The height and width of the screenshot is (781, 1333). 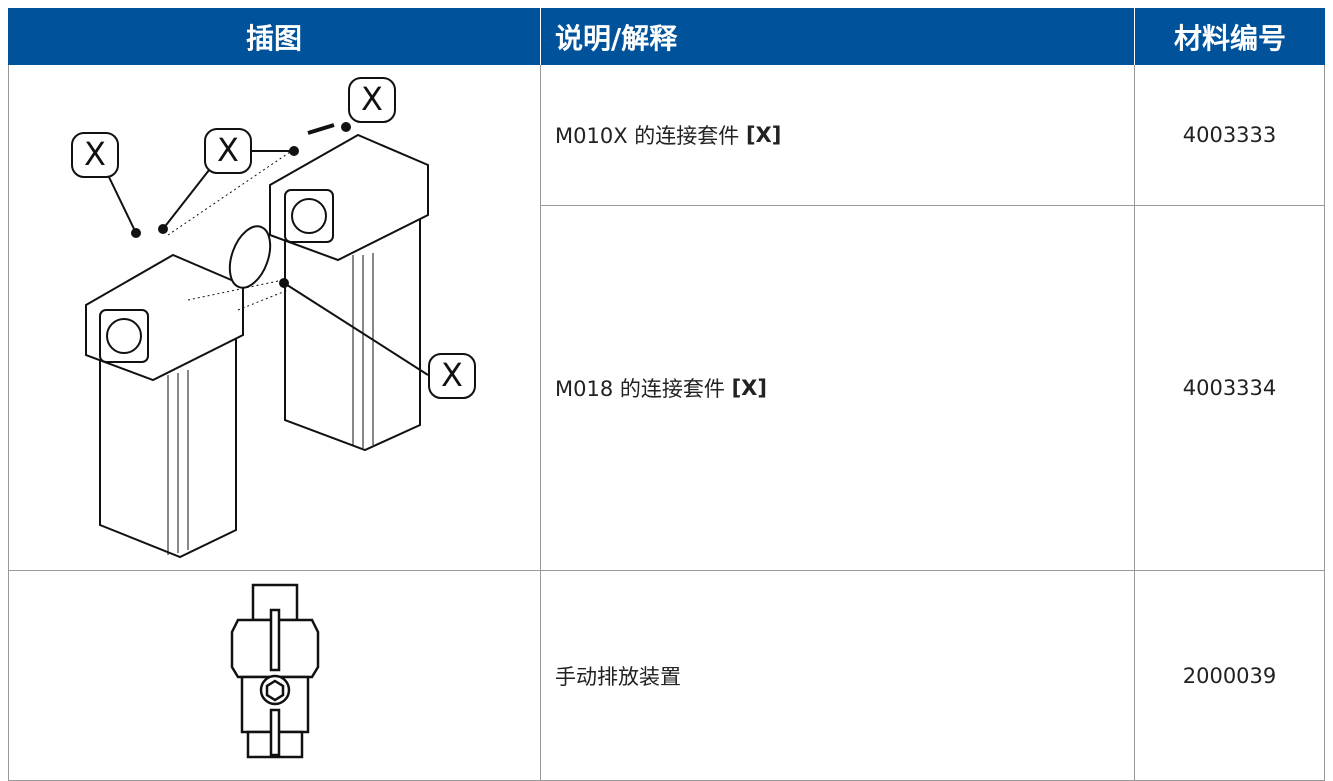 What do you see at coordinates (647, 136) in the screenshot?
I see `description: M010X 的连接套件` at bounding box center [647, 136].